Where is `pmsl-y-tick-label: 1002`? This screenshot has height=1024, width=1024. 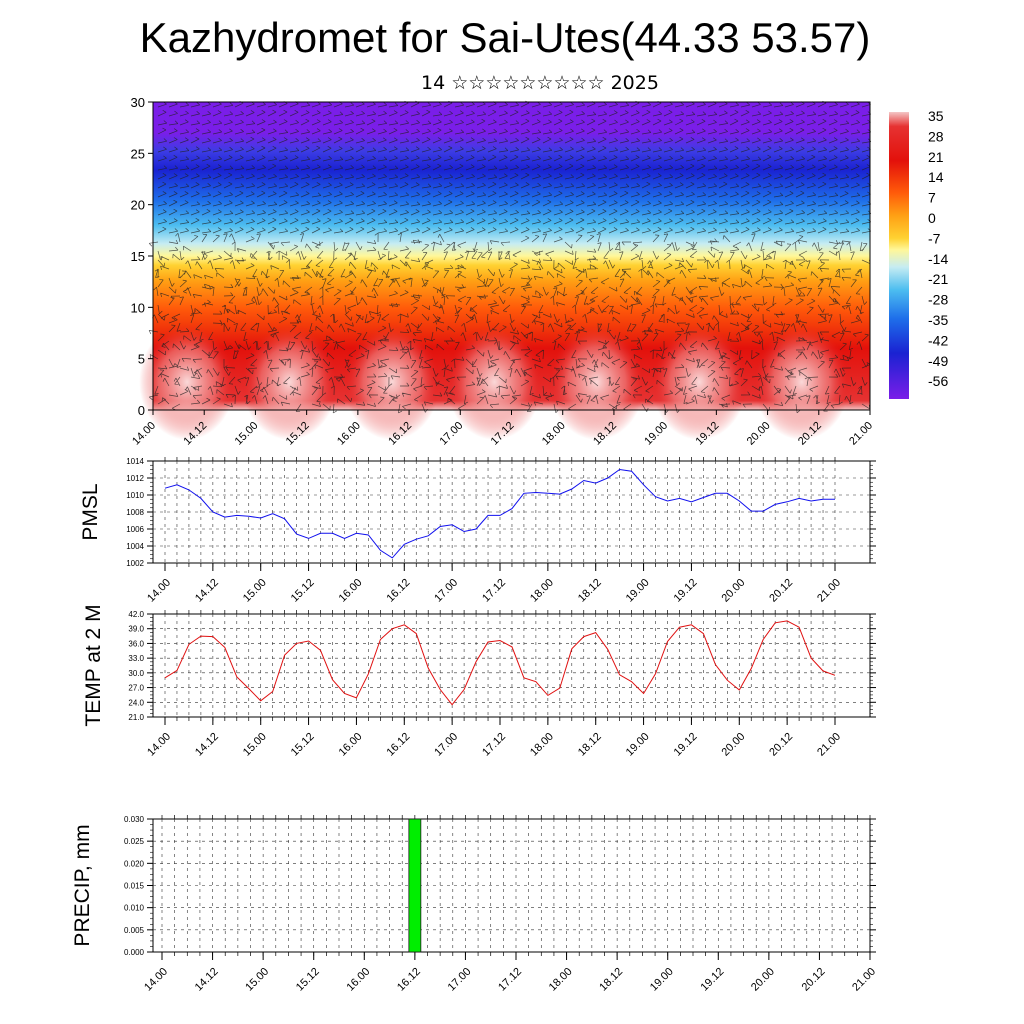 pmsl-y-tick-label: 1002 is located at coordinates (135, 563).